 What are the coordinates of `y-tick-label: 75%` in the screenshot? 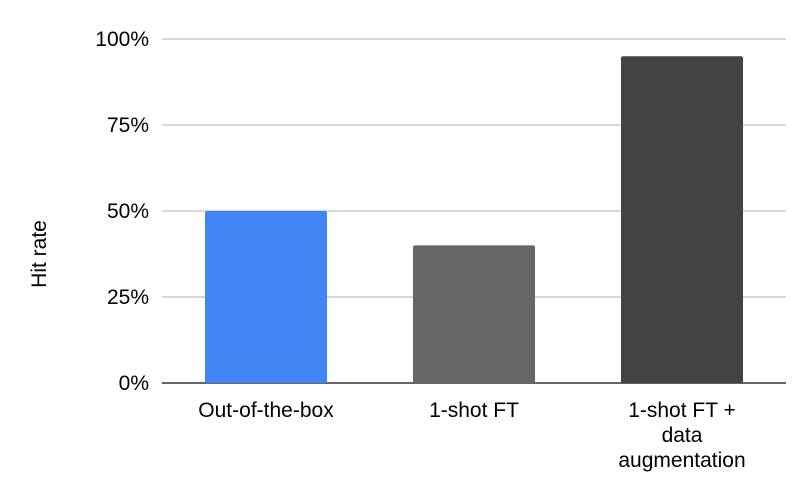 It's located at (128, 125).